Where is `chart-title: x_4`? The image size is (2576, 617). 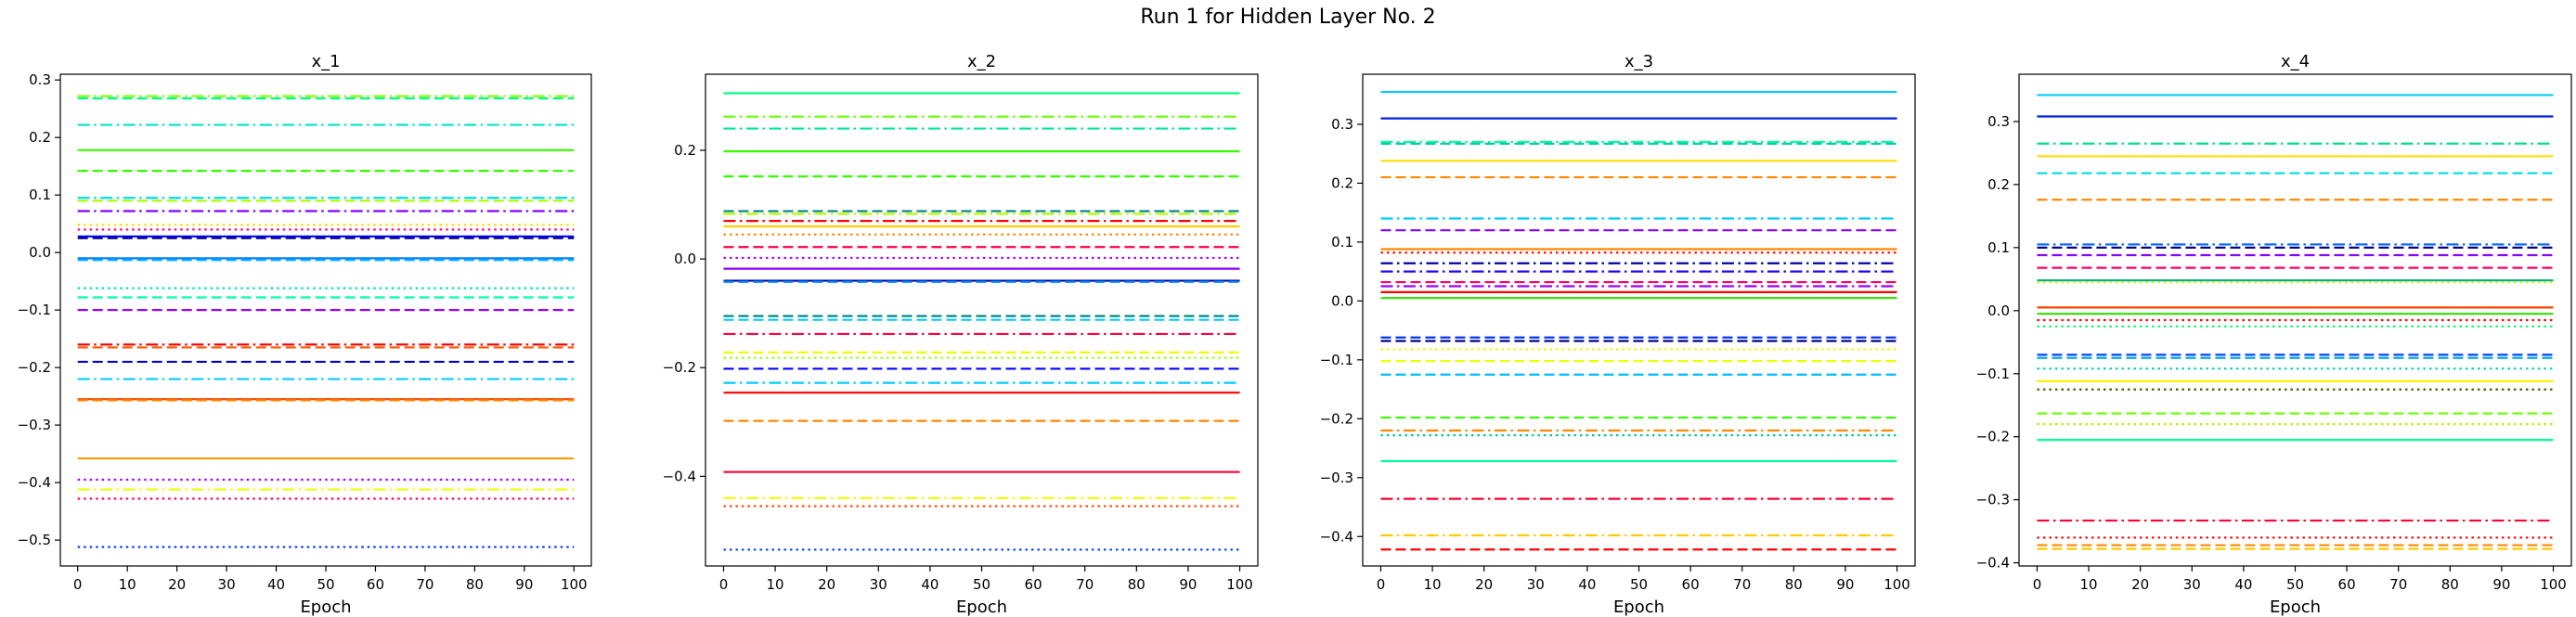 chart-title: x_4 is located at coordinates (2295, 62).